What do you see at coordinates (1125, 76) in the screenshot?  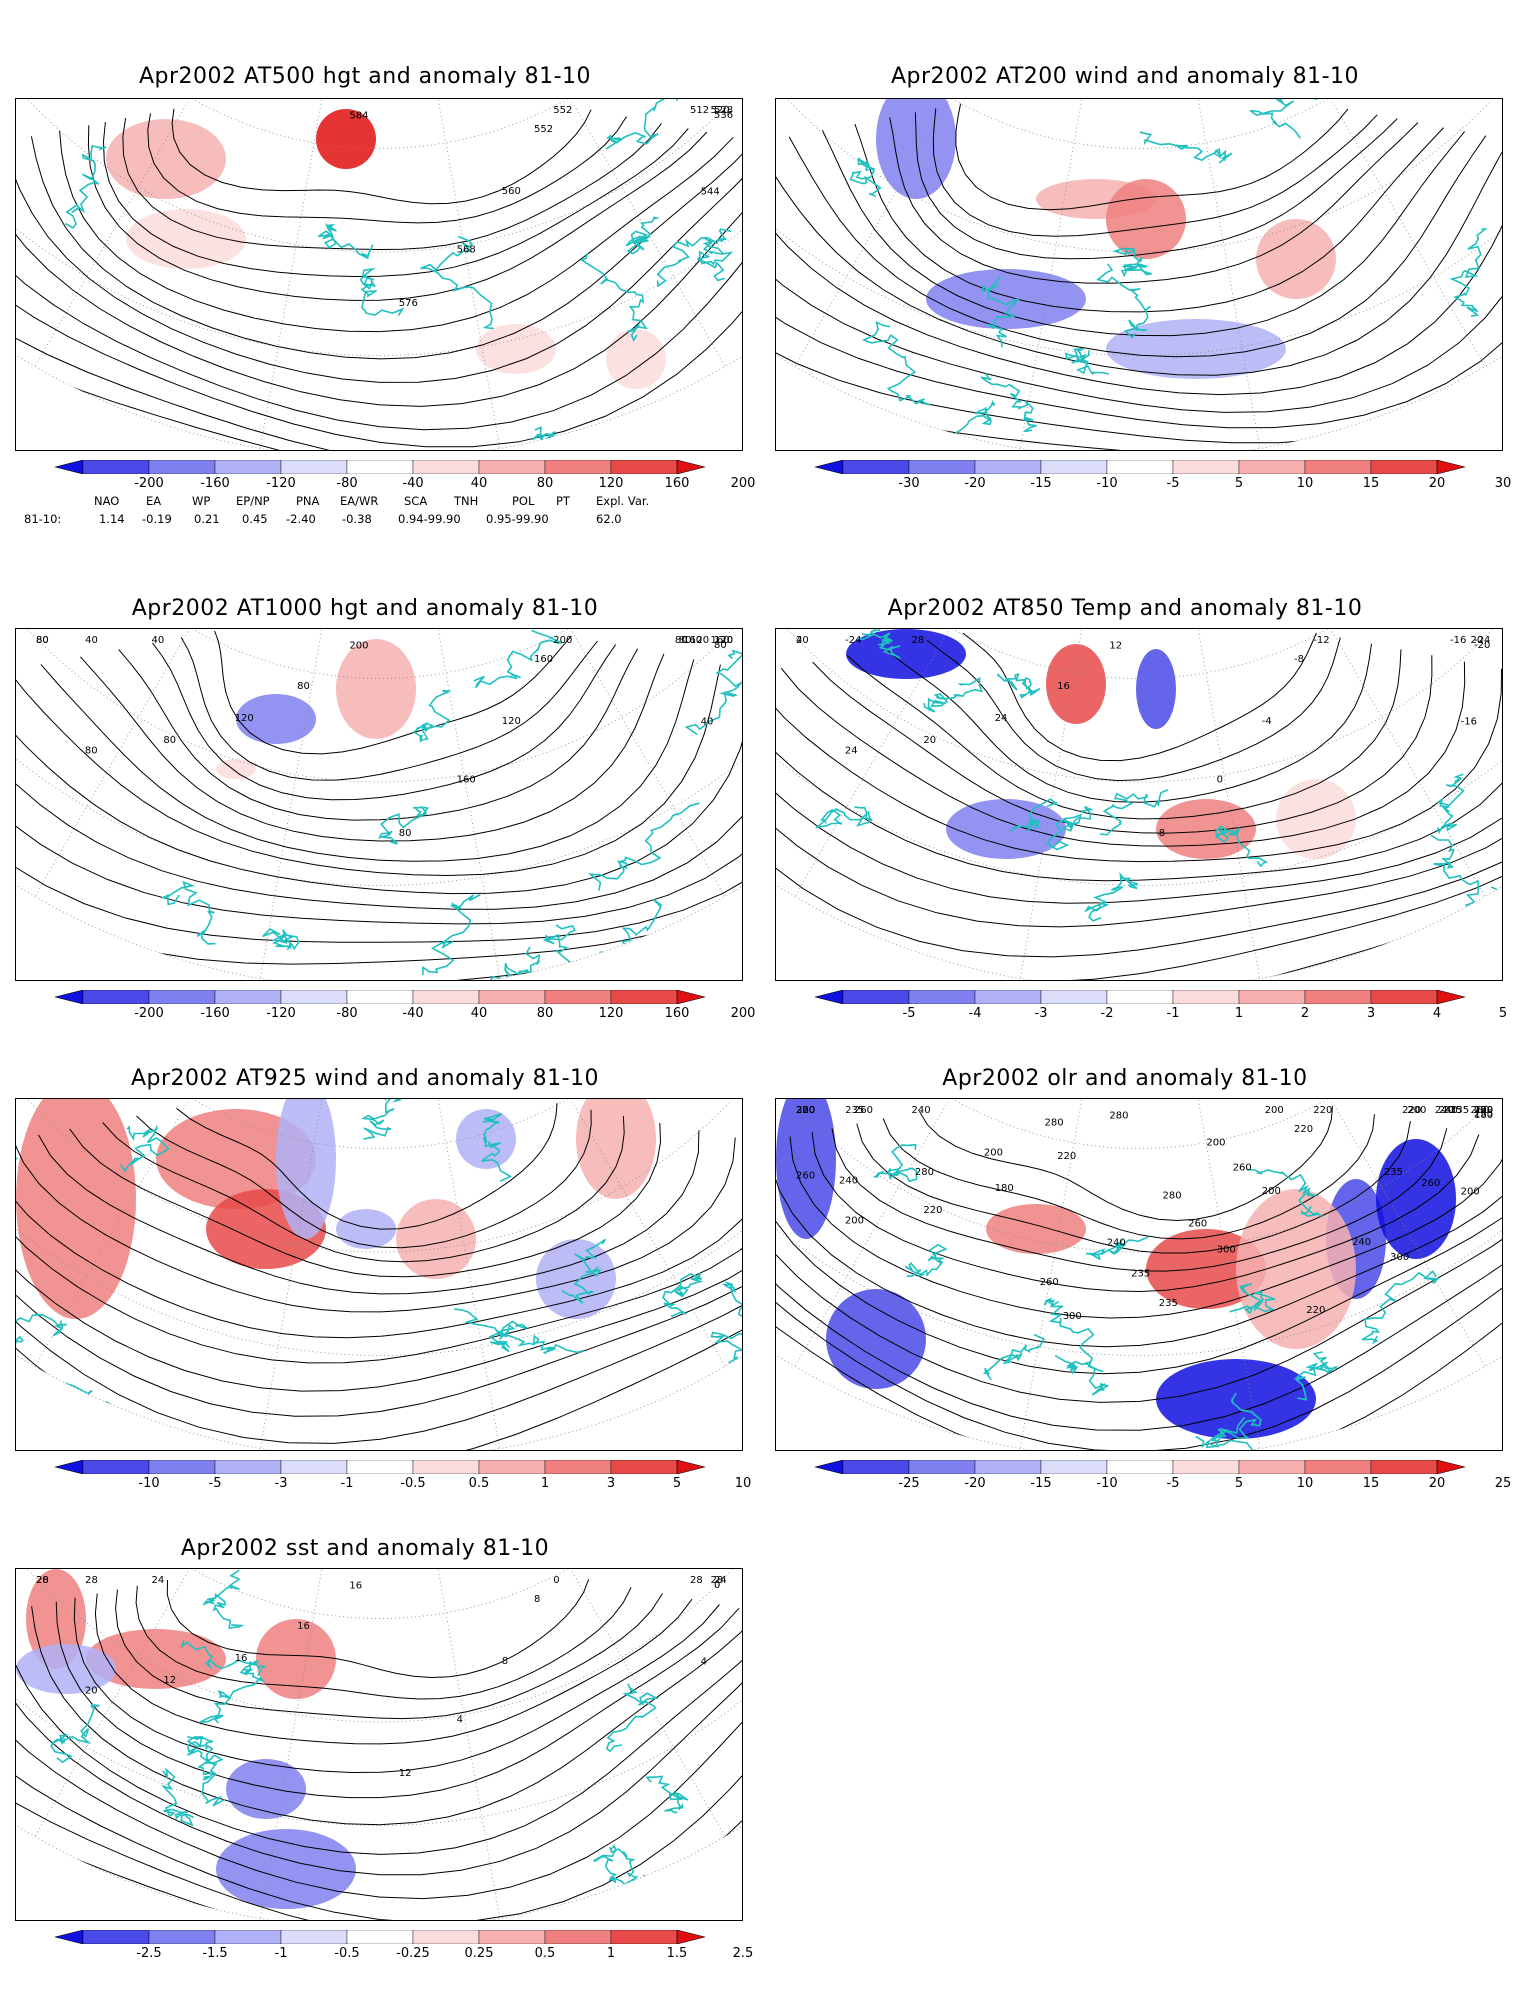 I see `panel-2-title: Apr2002 AT200 wind and anomaly 81-10` at bounding box center [1125, 76].